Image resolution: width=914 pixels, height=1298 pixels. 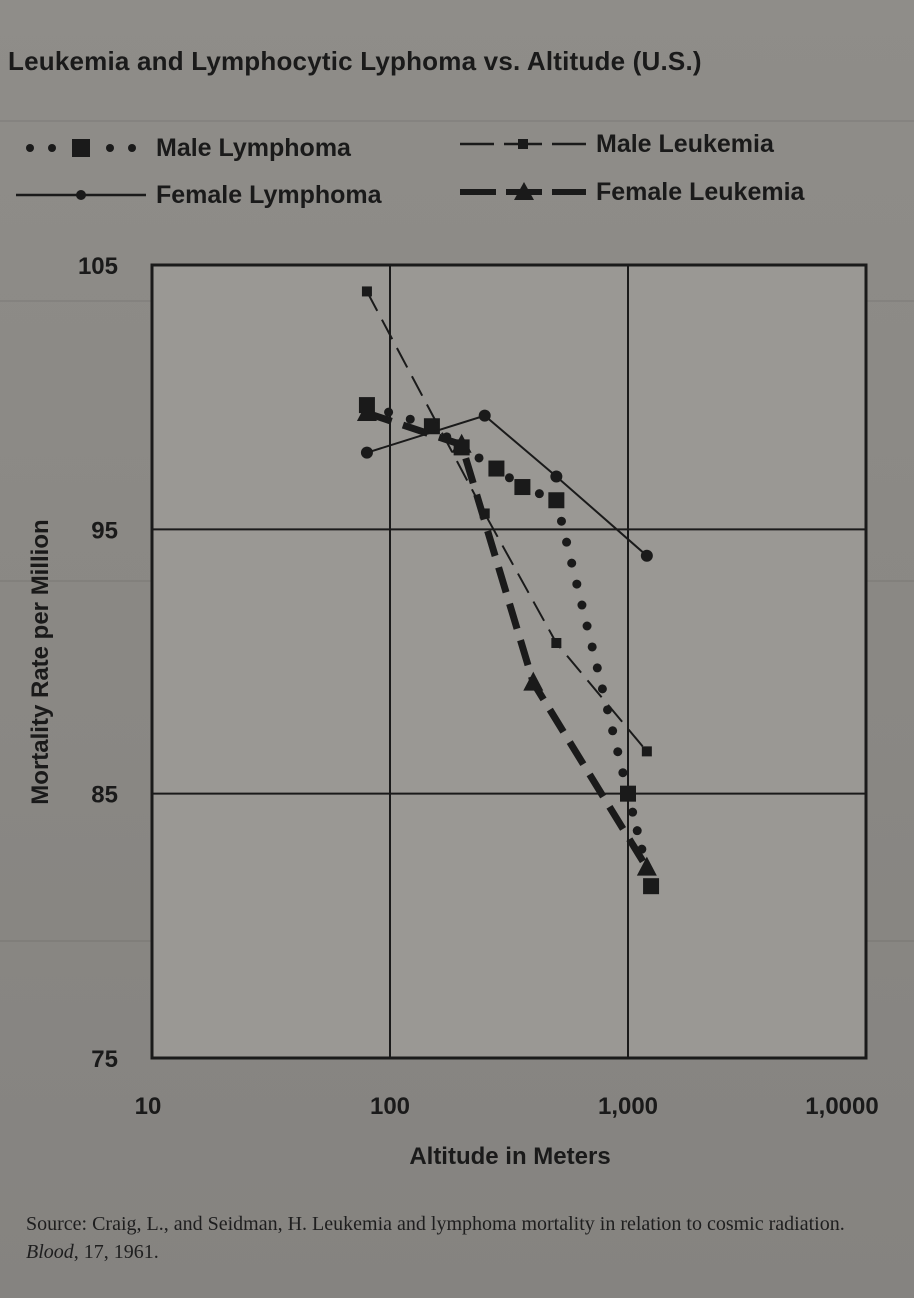 What do you see at coordinates (841, 1106) in the screenshot?
I see `x-tick-label: 1,0000` at bounding box center [841, 1106].